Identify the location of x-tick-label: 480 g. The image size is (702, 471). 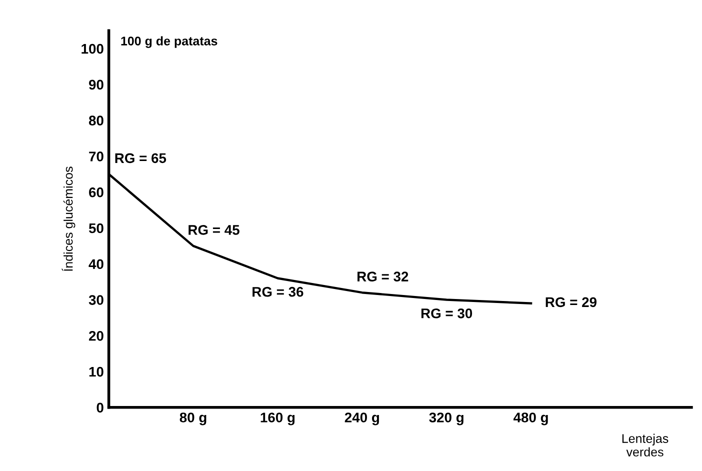
(530, 419).